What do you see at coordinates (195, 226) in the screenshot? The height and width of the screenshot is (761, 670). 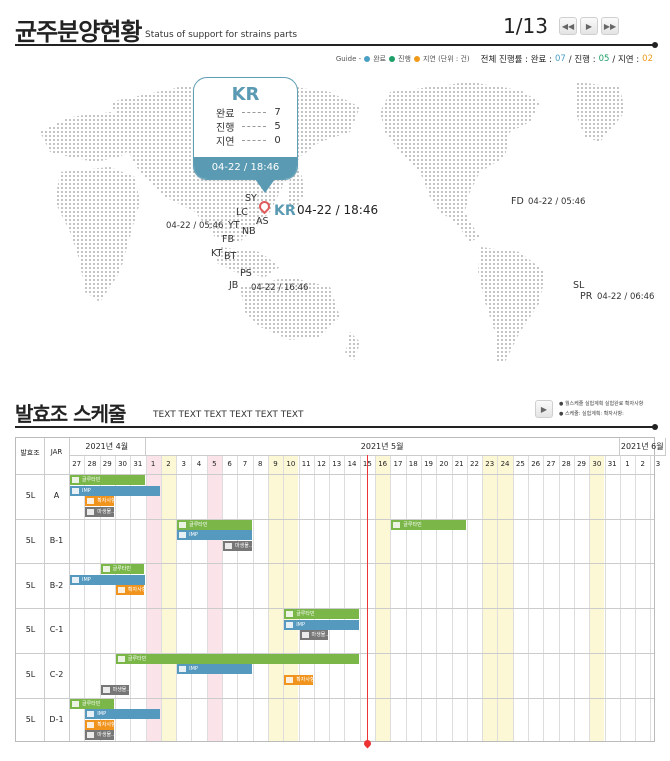 I see `yt-time: 04-22 / 05:46` at bounding box center [195, 226].